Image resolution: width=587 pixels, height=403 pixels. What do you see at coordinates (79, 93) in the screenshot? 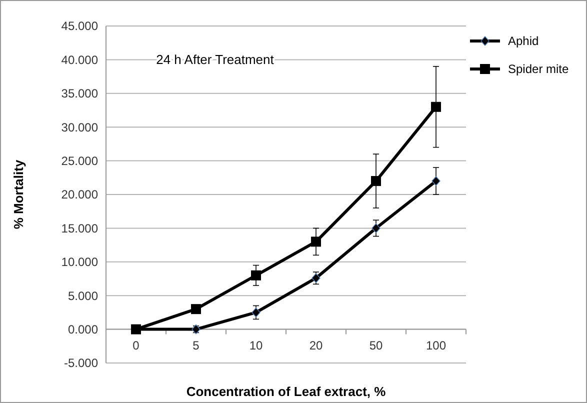
I see `y-tick-label: 35.000` at bounding box center [79, 93].